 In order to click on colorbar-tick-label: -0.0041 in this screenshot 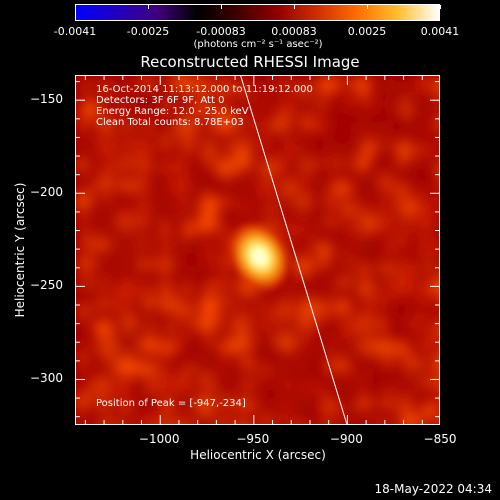, I will do `click(75, 31)`.